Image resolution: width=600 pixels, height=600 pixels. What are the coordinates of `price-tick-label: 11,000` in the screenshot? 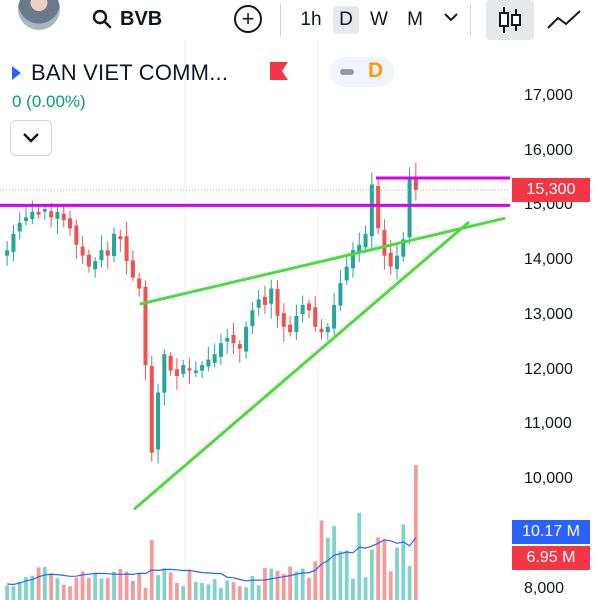 It's located at (548, 424).